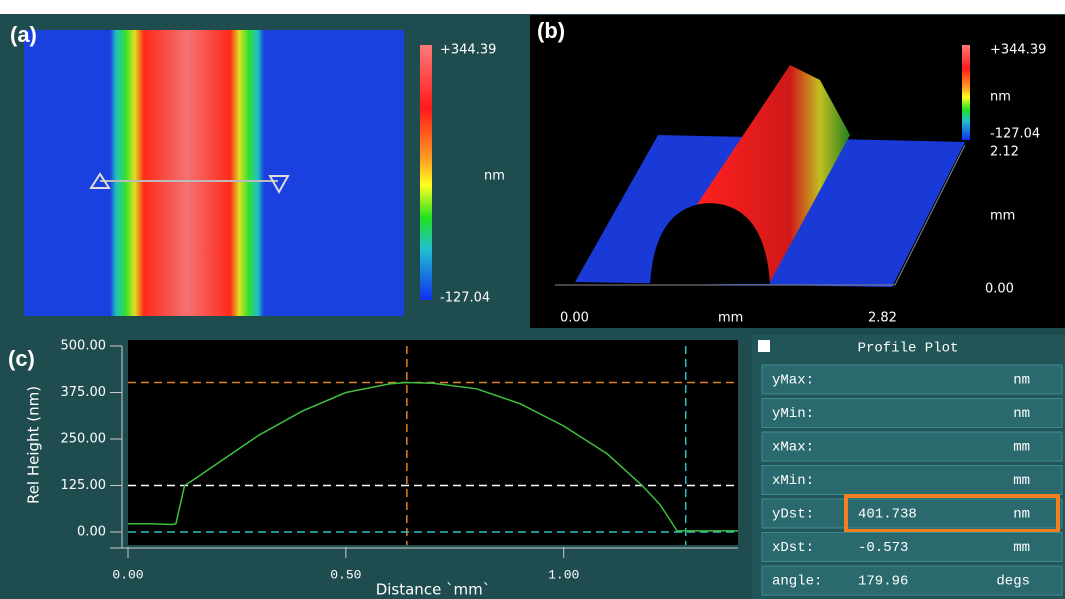  What do you see at coordinates (551, 30) in the screenshot?
I see `panel-label: (b)` at bounding box center [551, 30].